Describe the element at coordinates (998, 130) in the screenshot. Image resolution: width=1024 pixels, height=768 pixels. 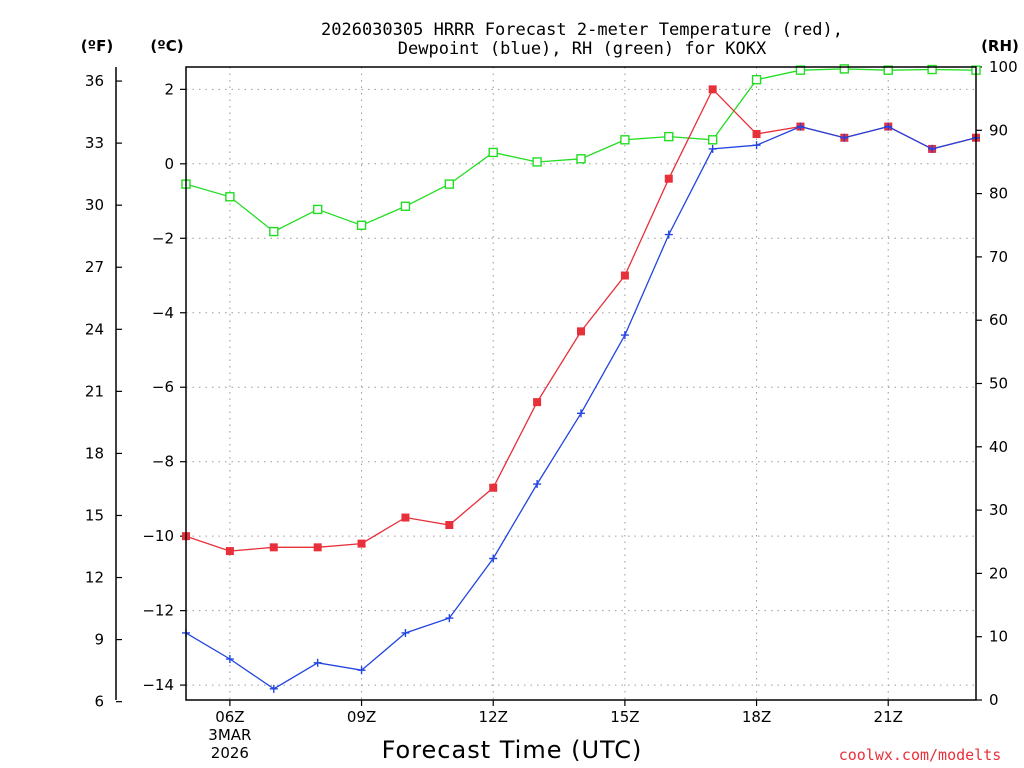
I see `rh-tick-label: 90` at that location.